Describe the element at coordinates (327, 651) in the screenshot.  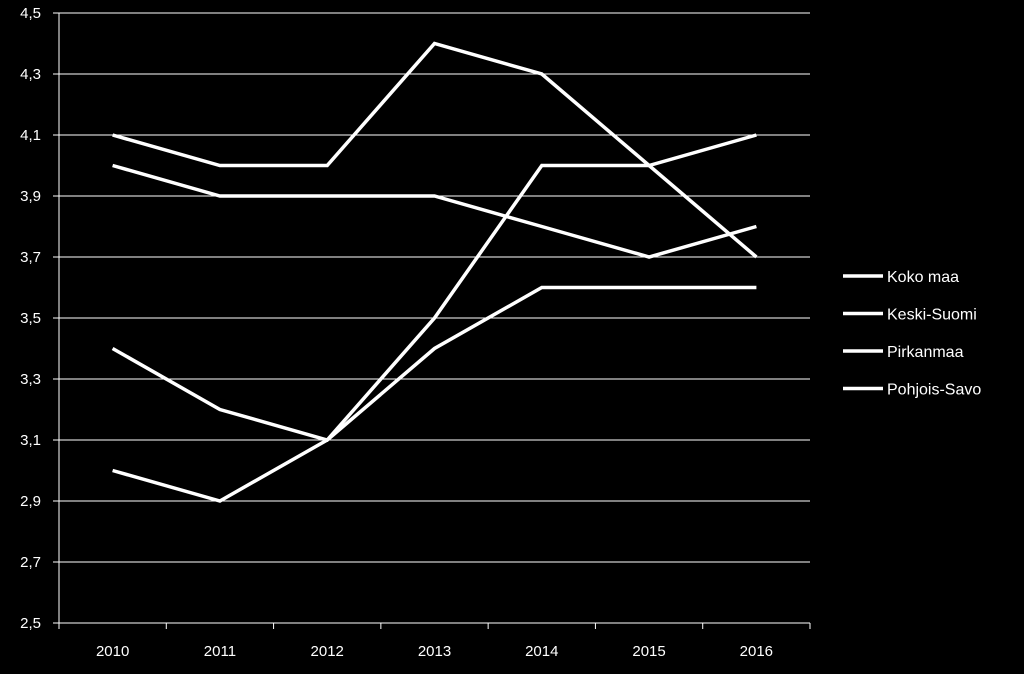
I see `x-tick-label: 2012` at that location.